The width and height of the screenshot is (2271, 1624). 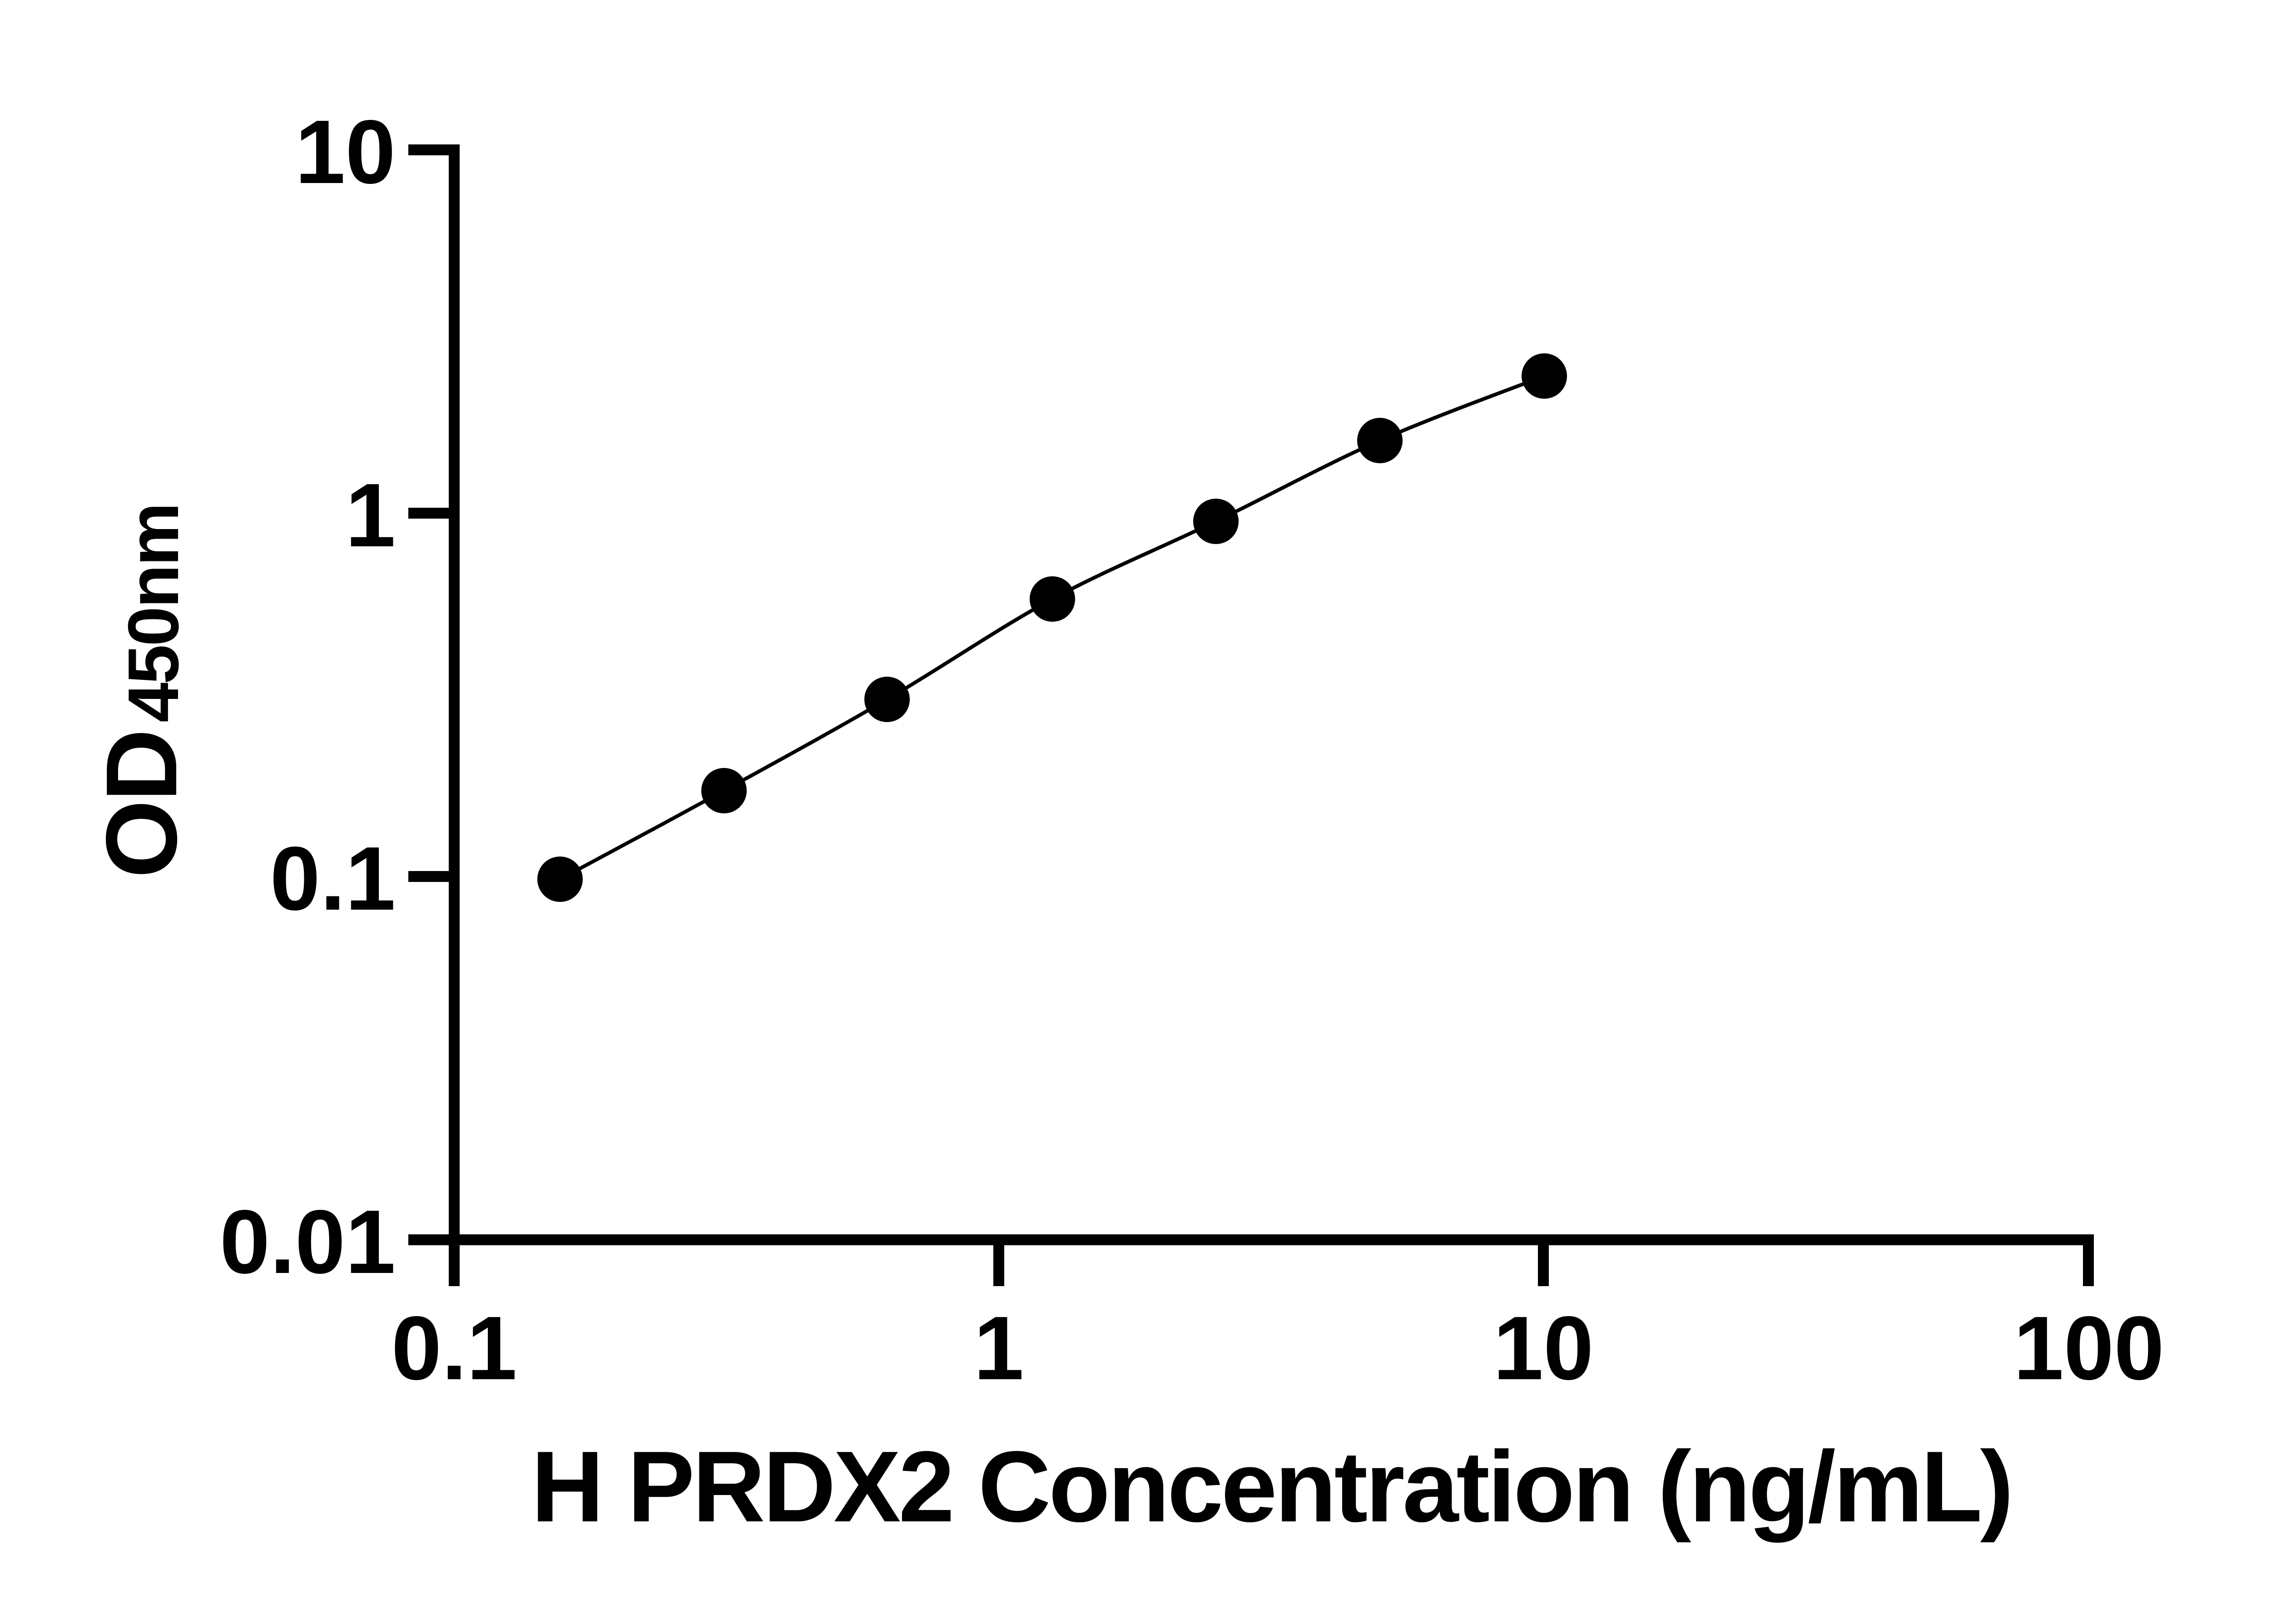 I want to click on svg-text: 0.01, so click(x=308, y=1242).